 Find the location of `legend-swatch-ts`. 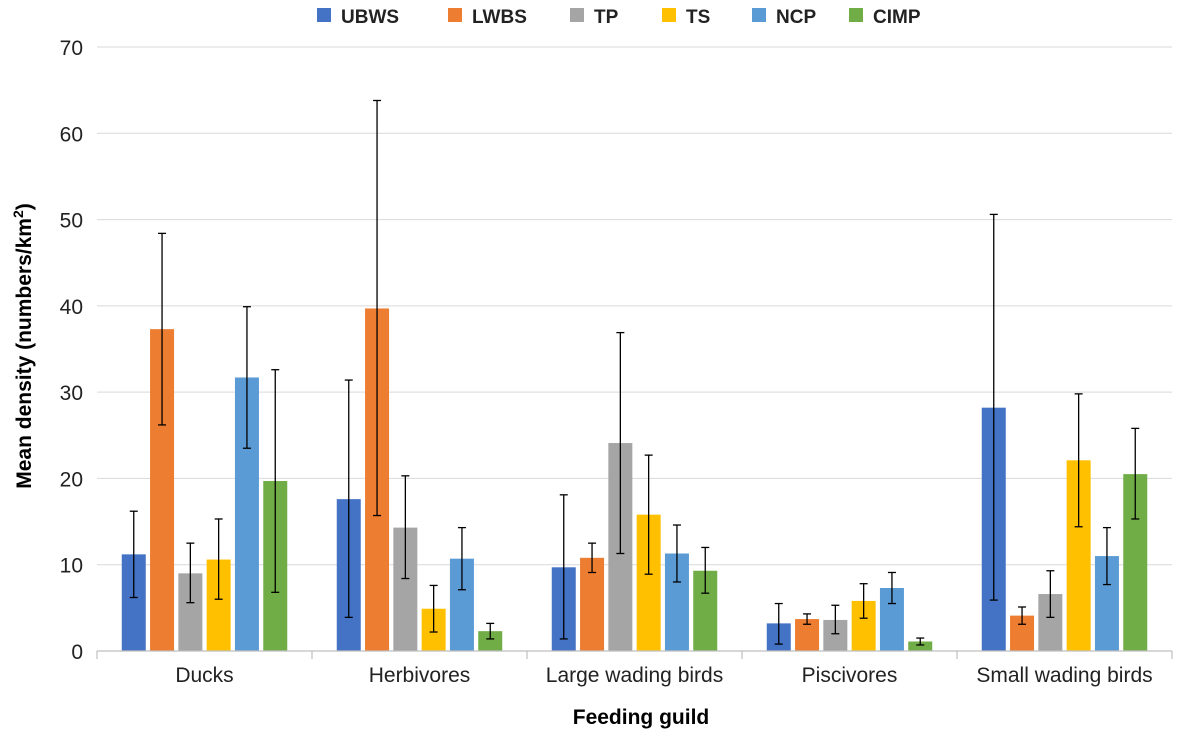

legend-swatch-ts is located at coordinates (669, 15).